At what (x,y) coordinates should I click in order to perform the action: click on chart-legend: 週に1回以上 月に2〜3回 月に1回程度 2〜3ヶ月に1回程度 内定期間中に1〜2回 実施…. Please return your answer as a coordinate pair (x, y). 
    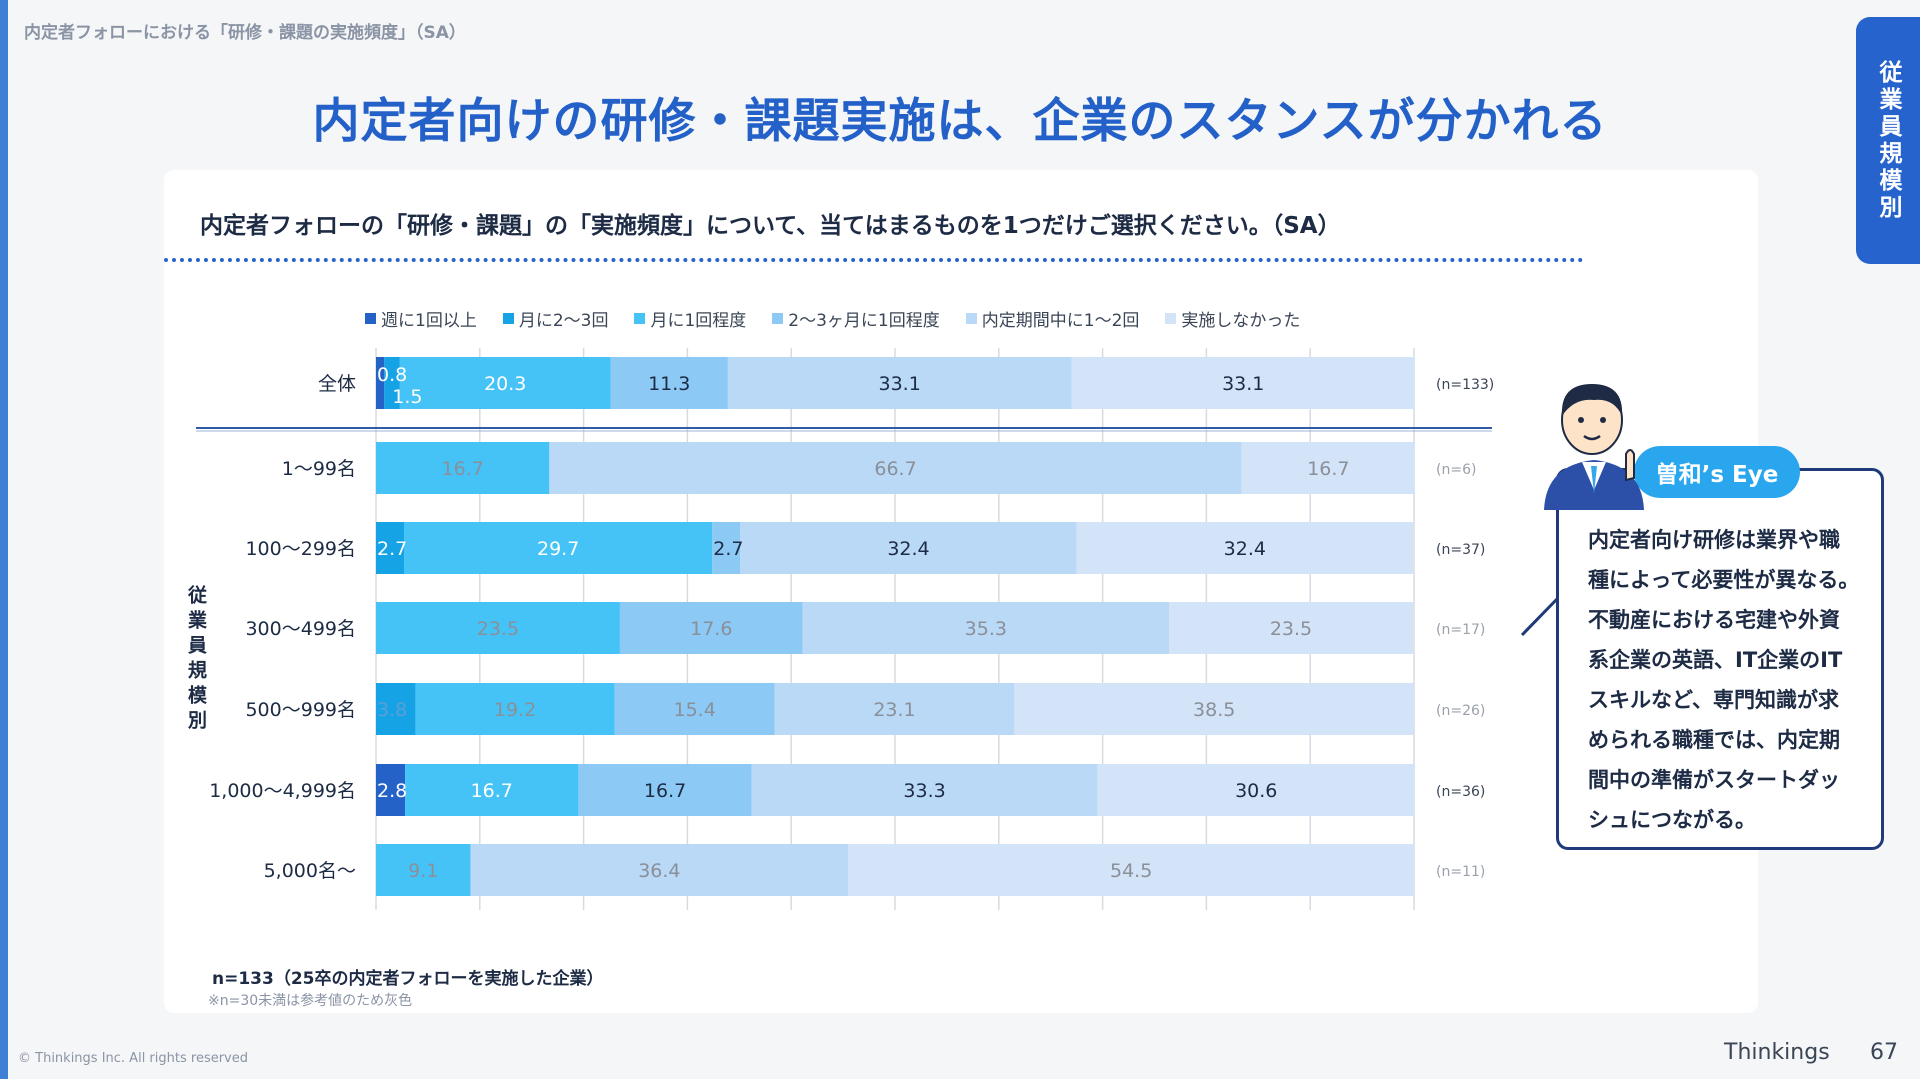
    Looking at the image, I should click on (845, 318).